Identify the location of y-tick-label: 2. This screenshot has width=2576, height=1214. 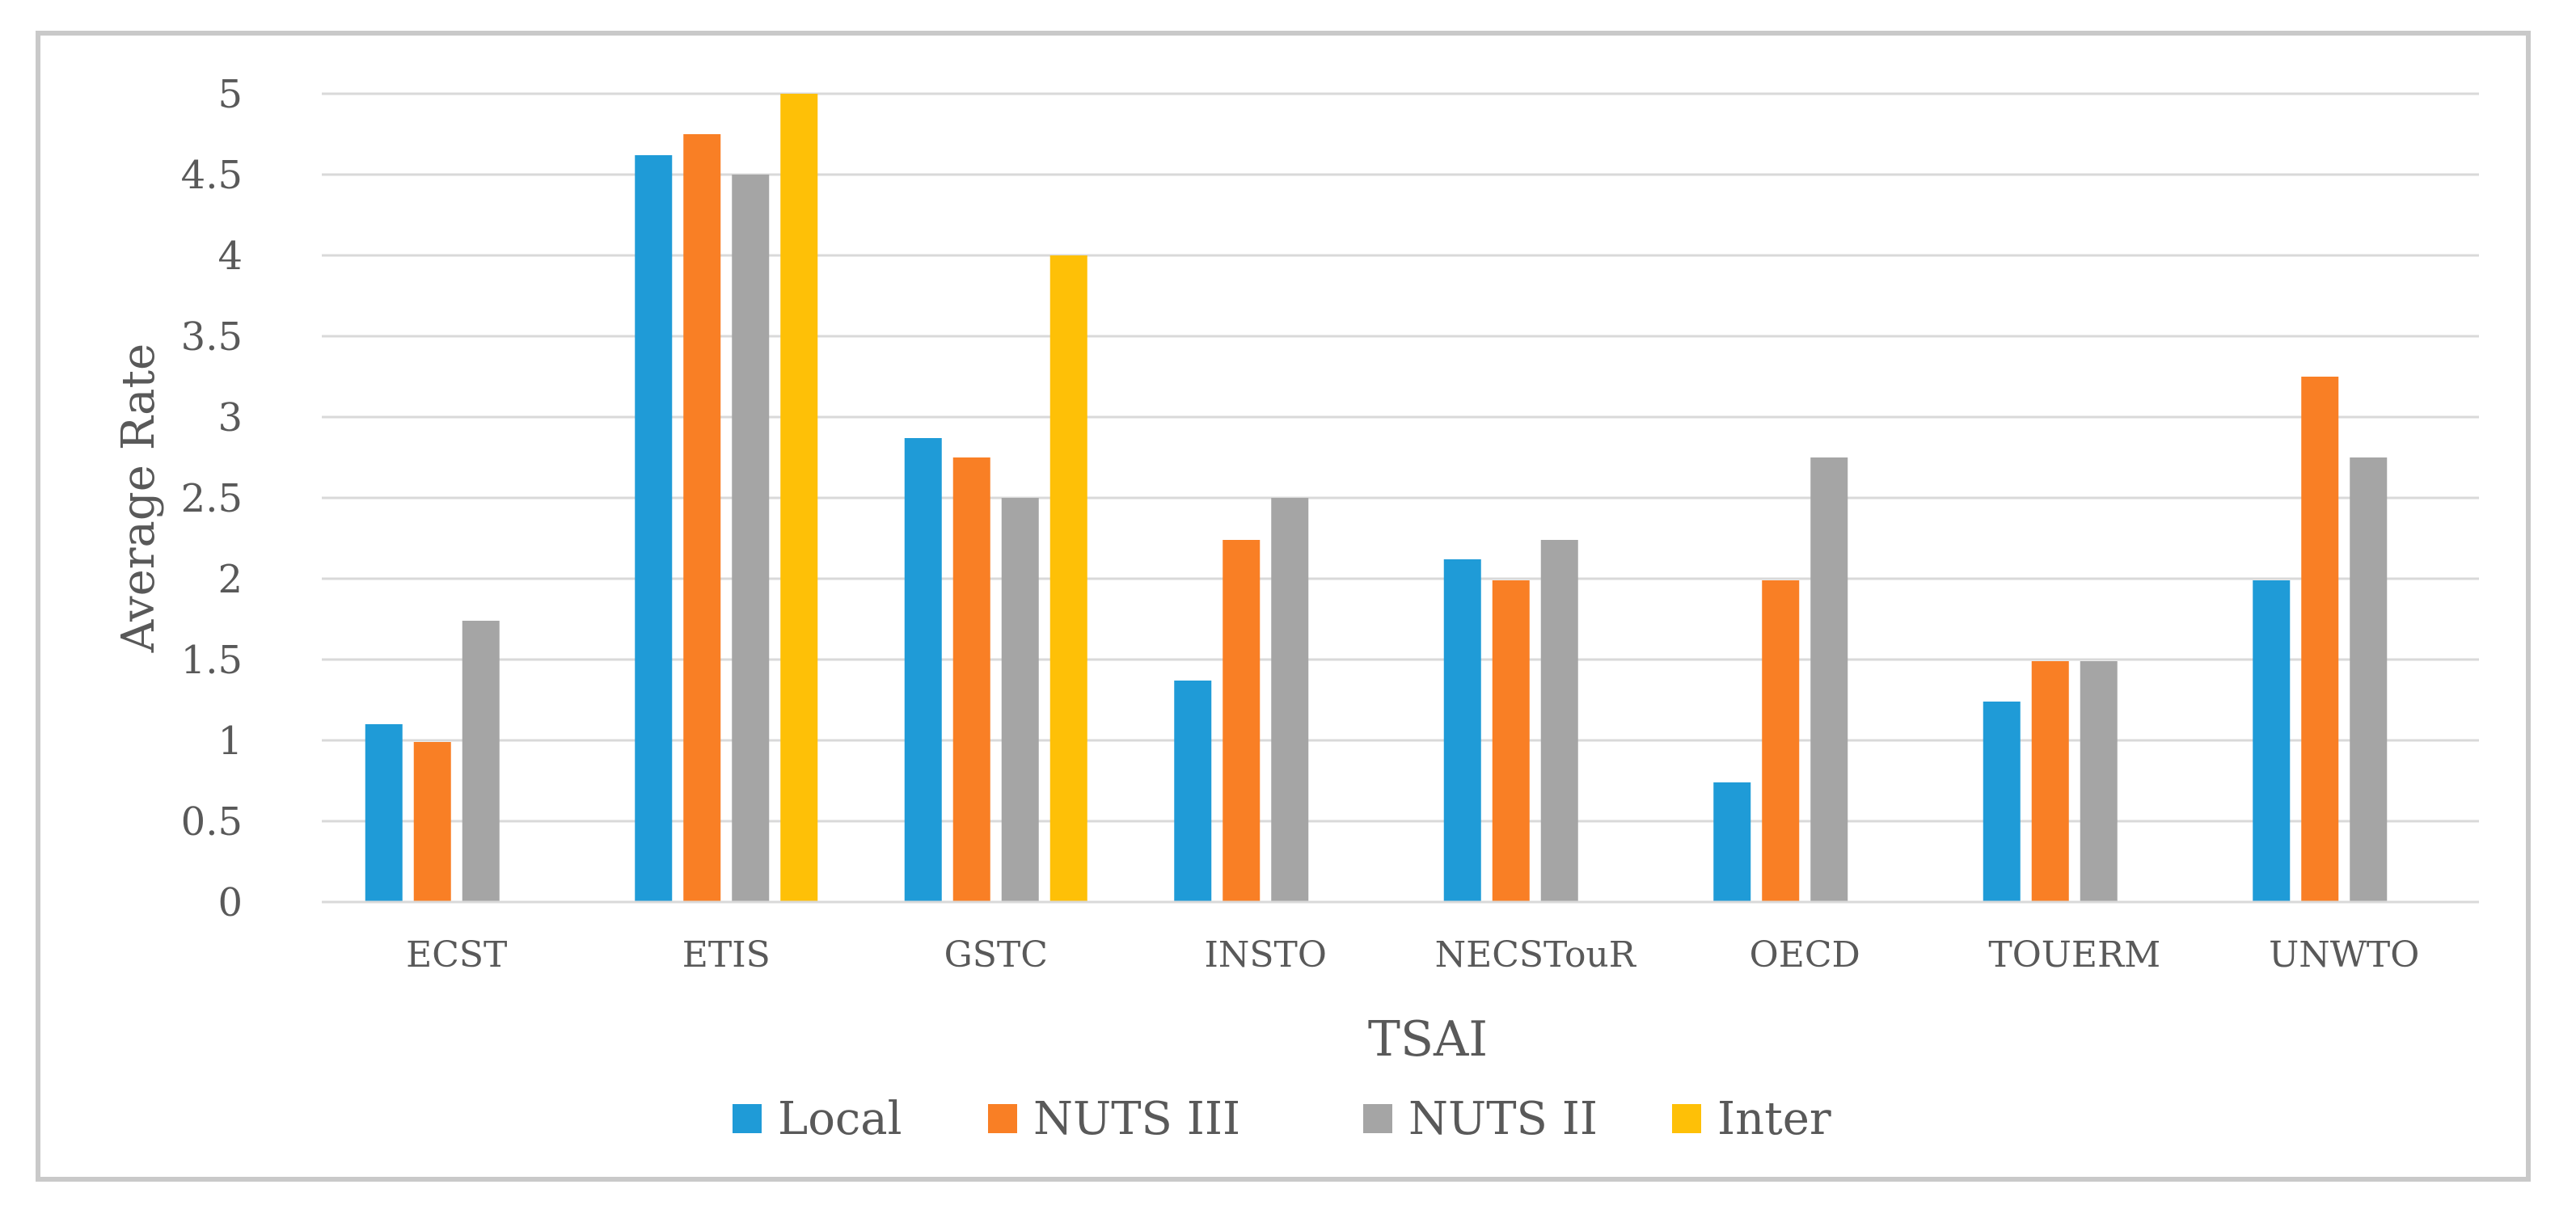
(230, 579).